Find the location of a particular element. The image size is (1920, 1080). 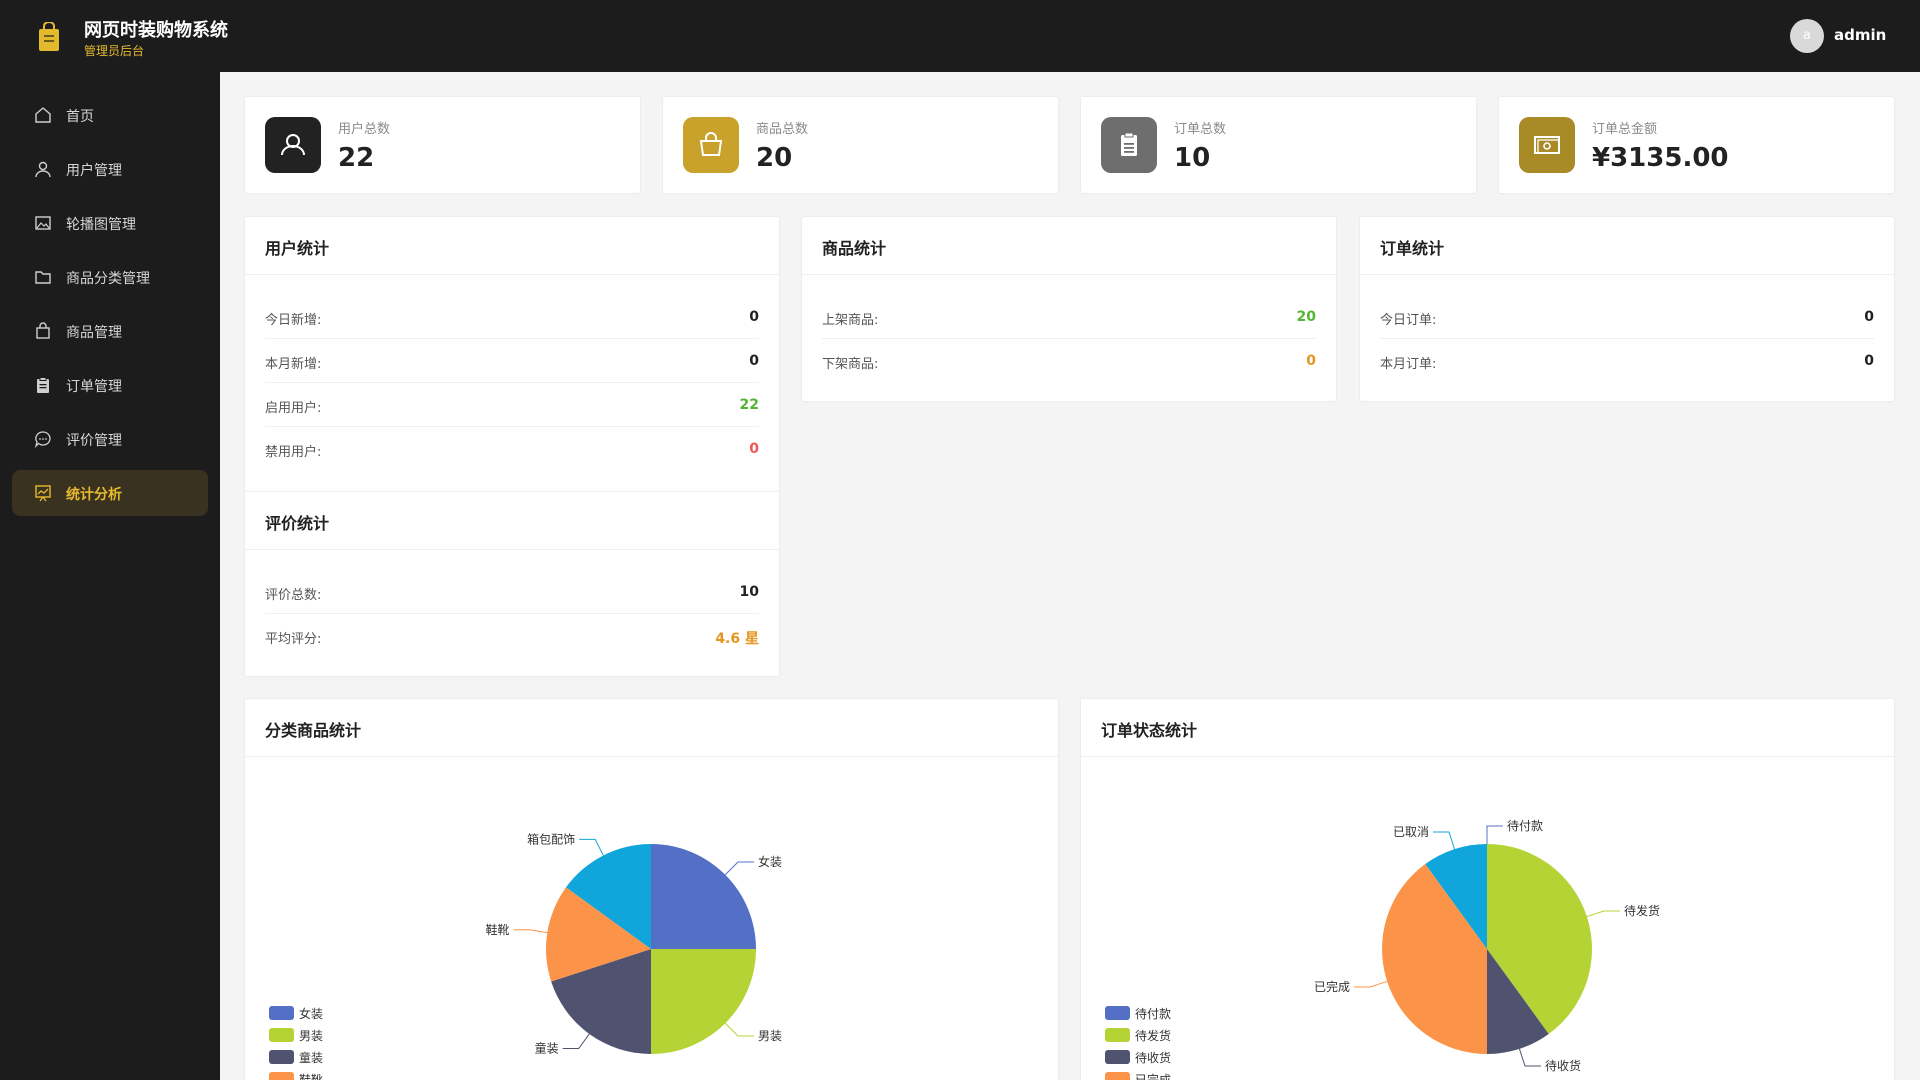

sidebar-item-label: 订单管理 is located at coordinates (94, 387).